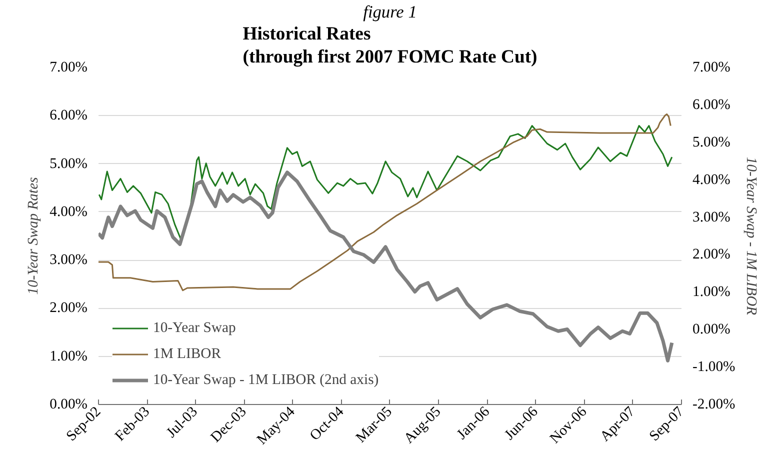 Image resolution: width=768 pixels, height=465 pixels. Describe the element at coordinates (69, 212) in the screenshot. I see `y-tick-label: 4.00%` at that location.